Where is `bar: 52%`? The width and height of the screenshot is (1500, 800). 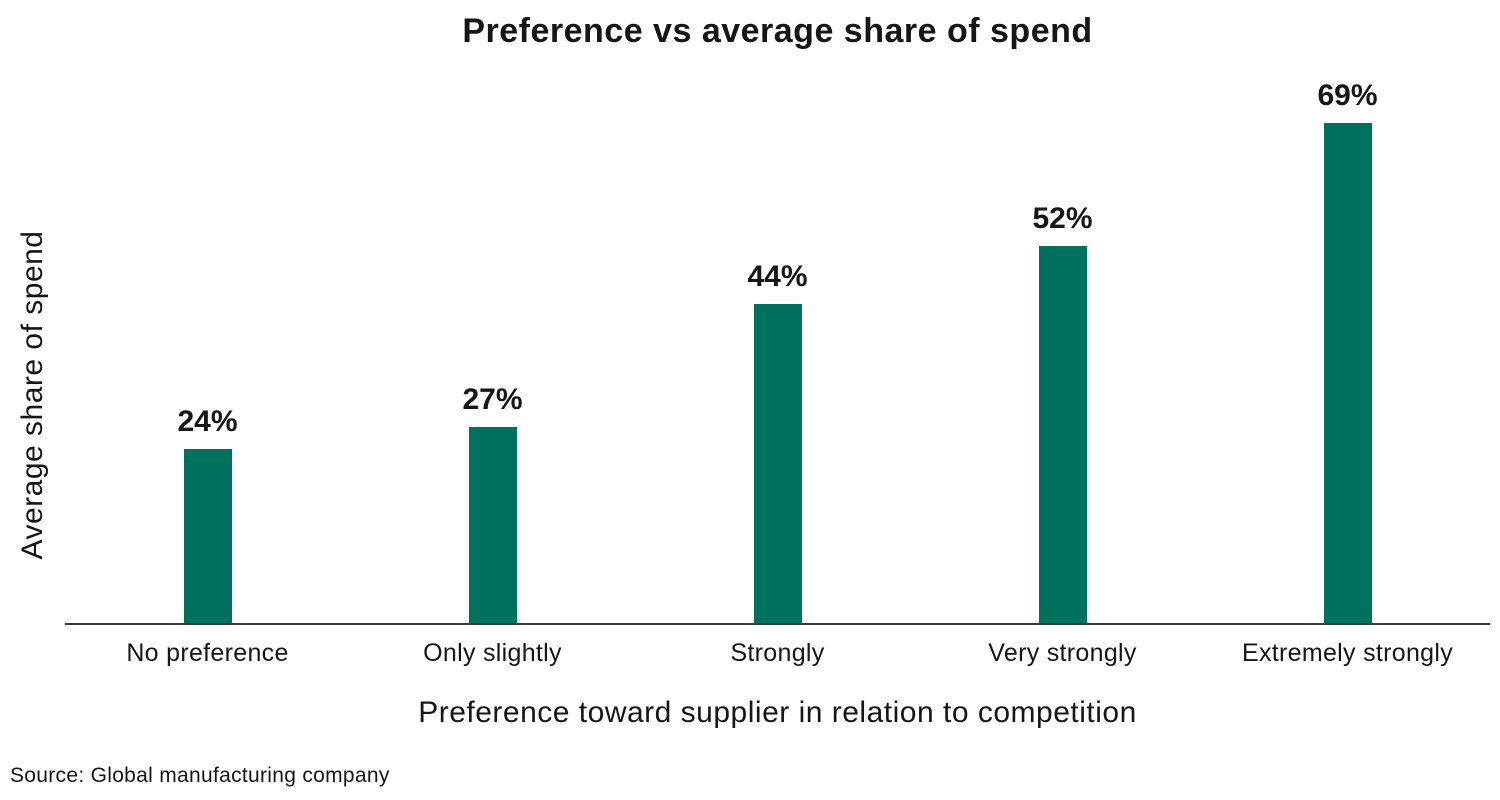
bar: 52% is located at coordinates (1062, 412).